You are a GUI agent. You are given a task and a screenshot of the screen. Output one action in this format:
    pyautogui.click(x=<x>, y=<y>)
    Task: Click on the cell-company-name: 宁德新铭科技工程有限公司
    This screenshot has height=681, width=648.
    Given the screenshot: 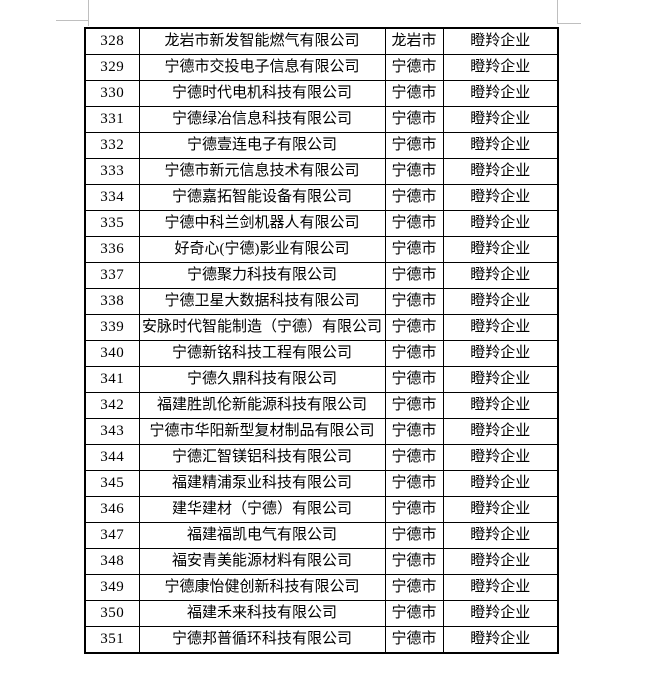 What is the action you would take?
    pyautogui.click(x=262, y=353)
    